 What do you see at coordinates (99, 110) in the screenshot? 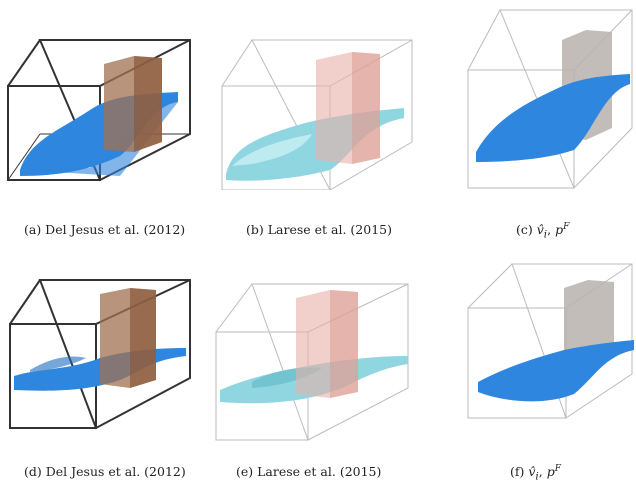
I see `render-del-jesus-top` at bounding box center [99, 110].